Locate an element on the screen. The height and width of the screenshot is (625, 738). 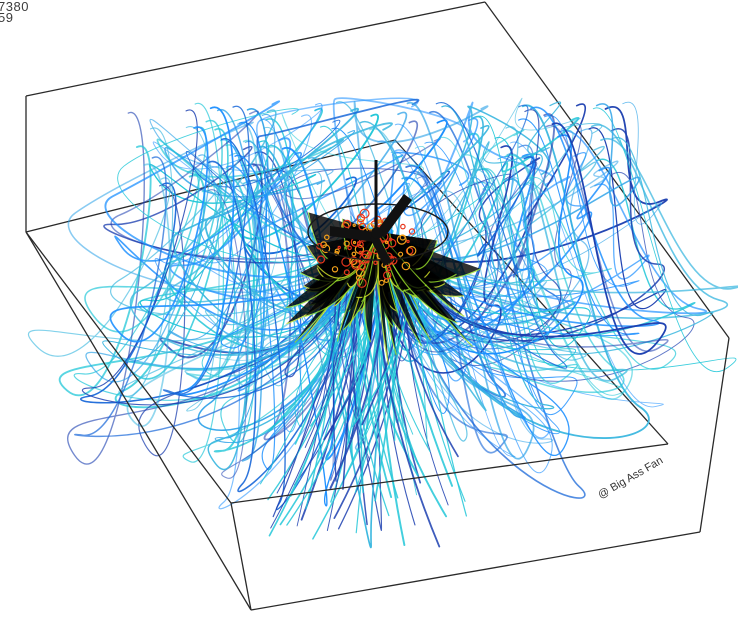
frame-counter-label: 7380 59 is located at coordinates (14, 12).